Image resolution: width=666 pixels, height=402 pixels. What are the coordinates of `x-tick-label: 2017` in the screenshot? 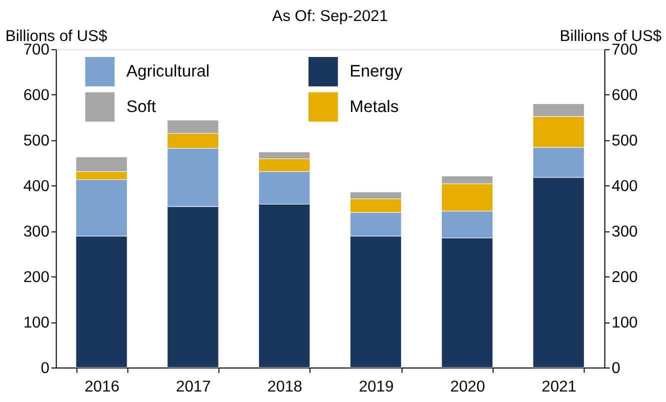 It's located at (193, 387).